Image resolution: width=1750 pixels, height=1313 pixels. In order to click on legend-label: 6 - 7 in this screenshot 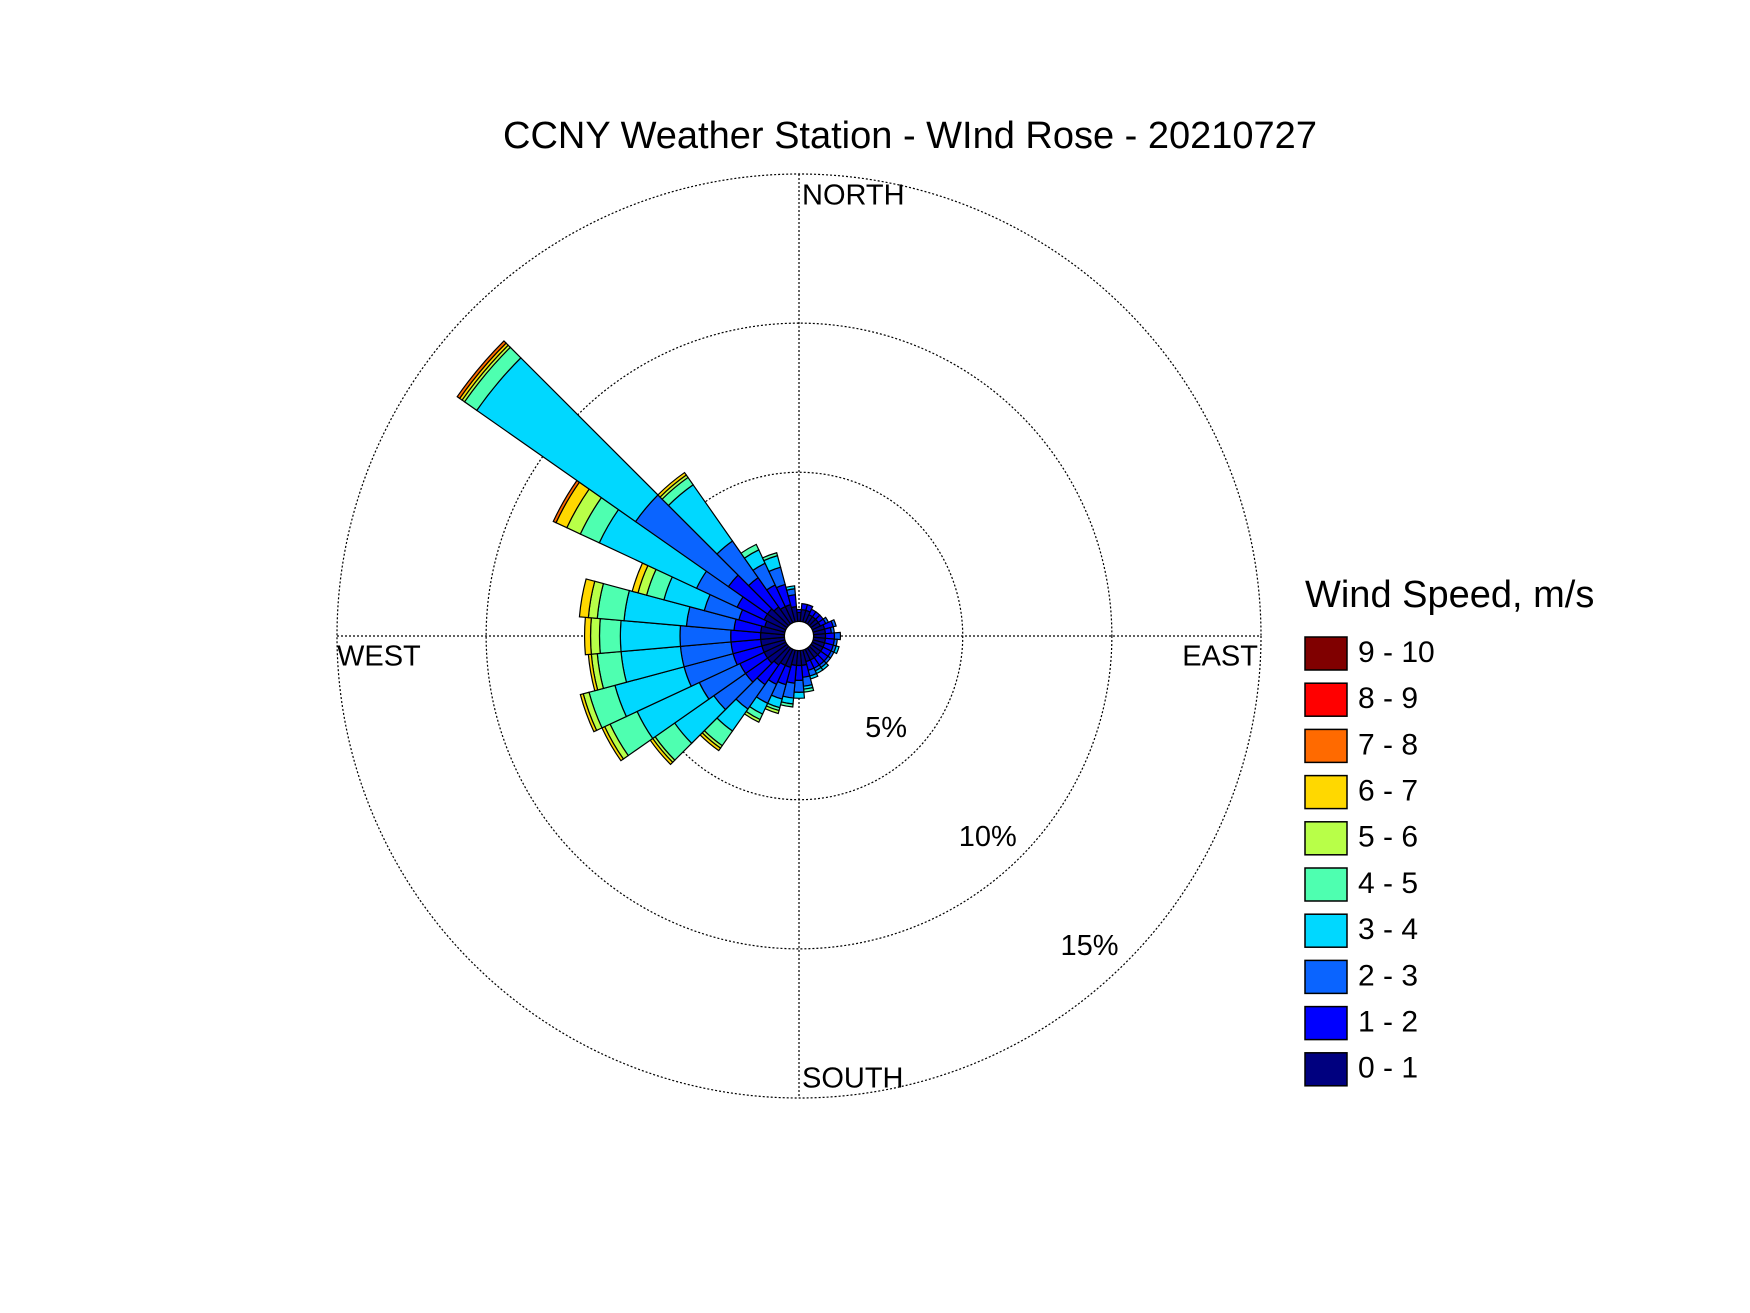, I will do `click(1388, 791)`.